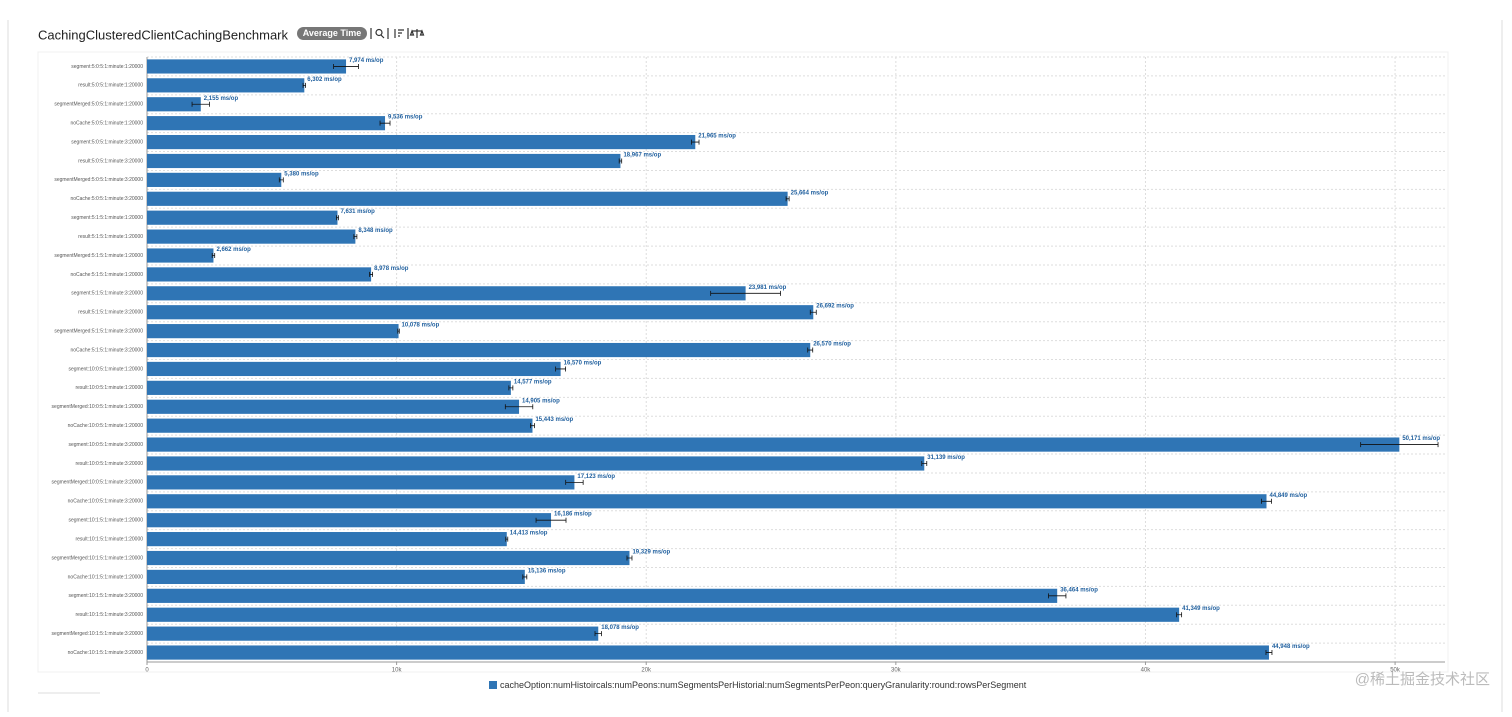 Image resolution: width=1512 pixels, height=717 pixels. Describe the element at coordinates (547, 571) in the screenshot. I see `value-label: 15,136 ms/op` at that location.